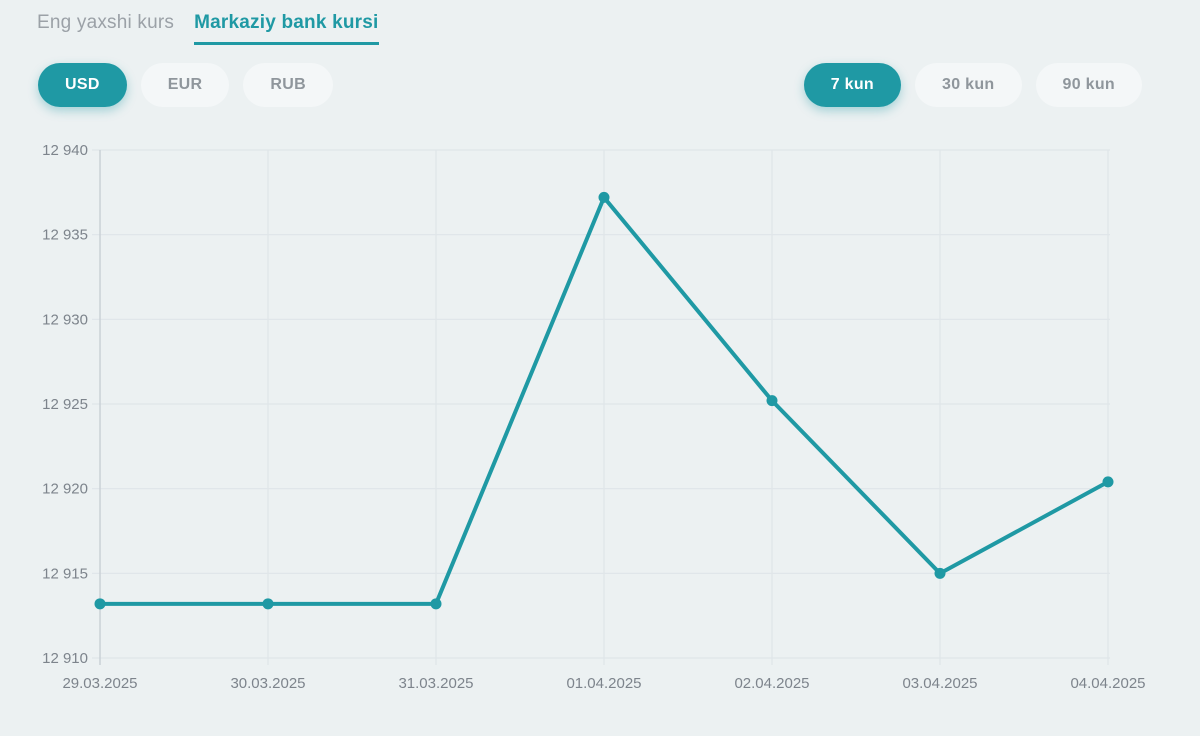 The image size is (1200, 736). What do you see at coordinates (288, 85) in the screenshot?
I see `currency-button-rub: RUB` at bounding box center [288, 85].